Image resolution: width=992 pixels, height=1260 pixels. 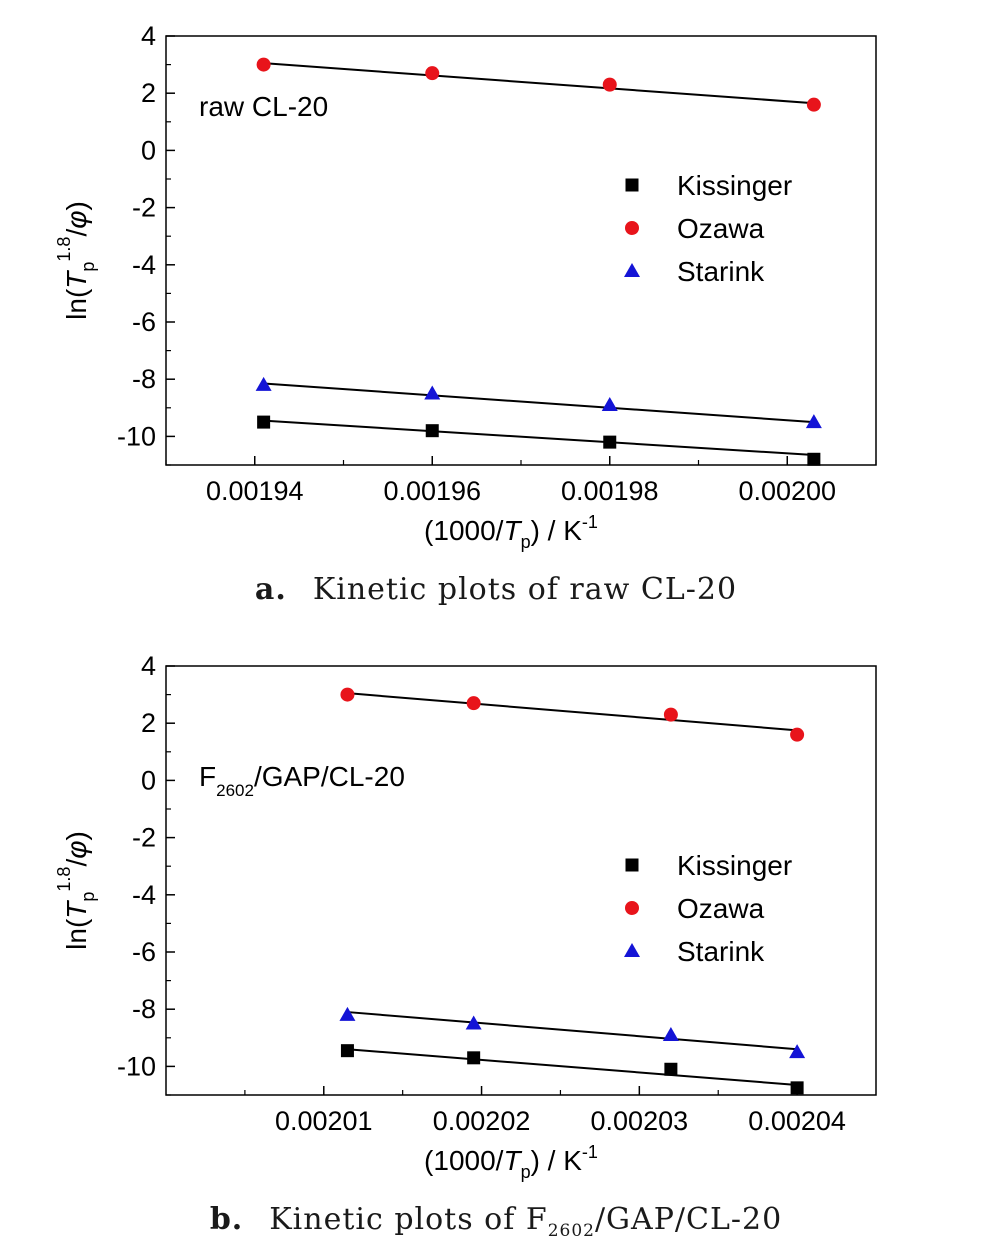 I want to click on x-tick-label: 0.00198, so click(x=610, y=491).